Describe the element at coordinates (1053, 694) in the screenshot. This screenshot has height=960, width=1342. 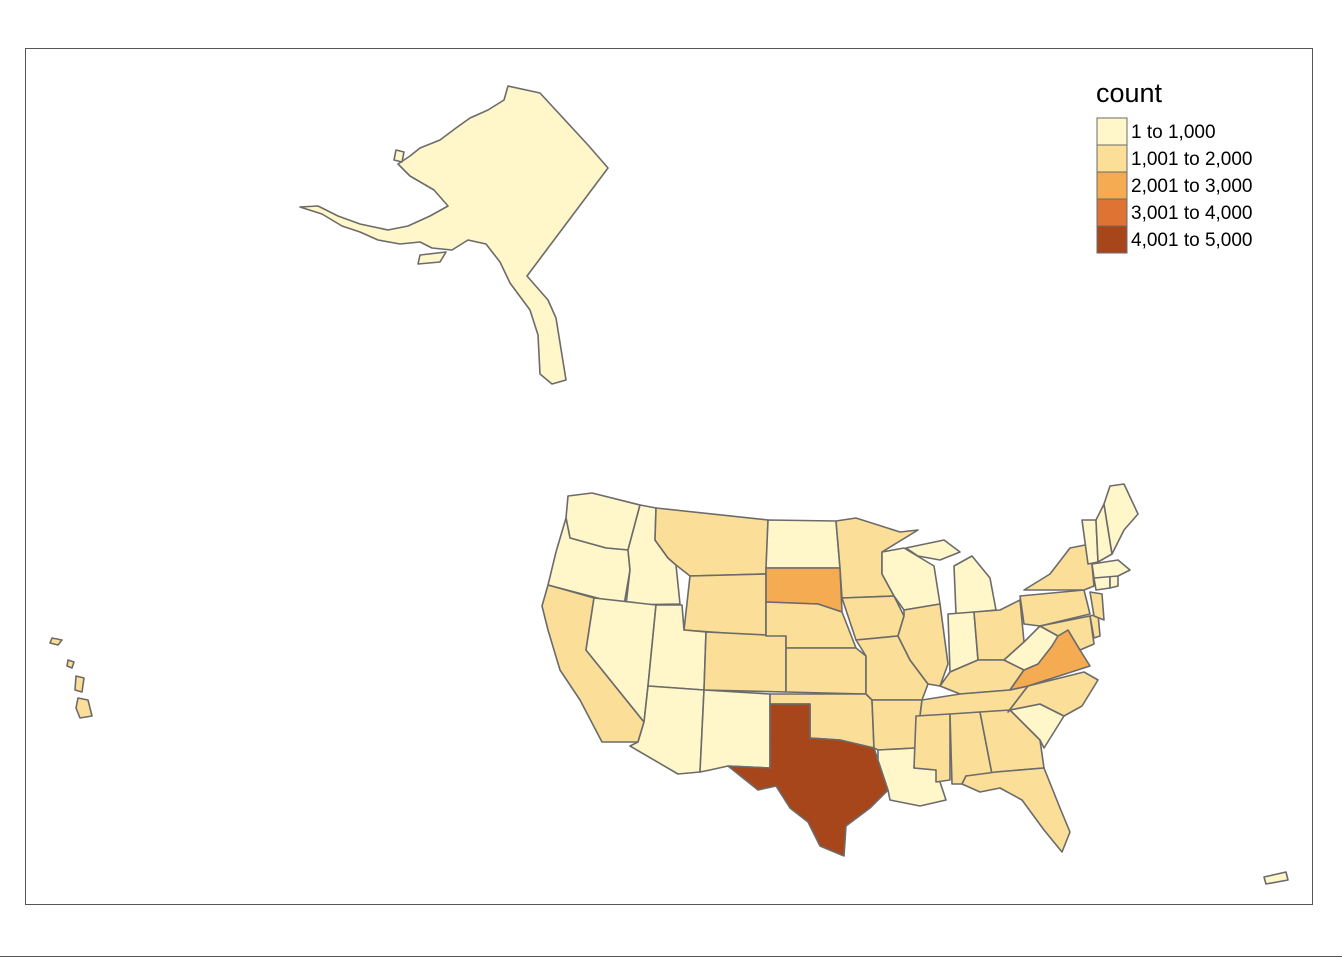
I see `state-north-carolina` at that location.